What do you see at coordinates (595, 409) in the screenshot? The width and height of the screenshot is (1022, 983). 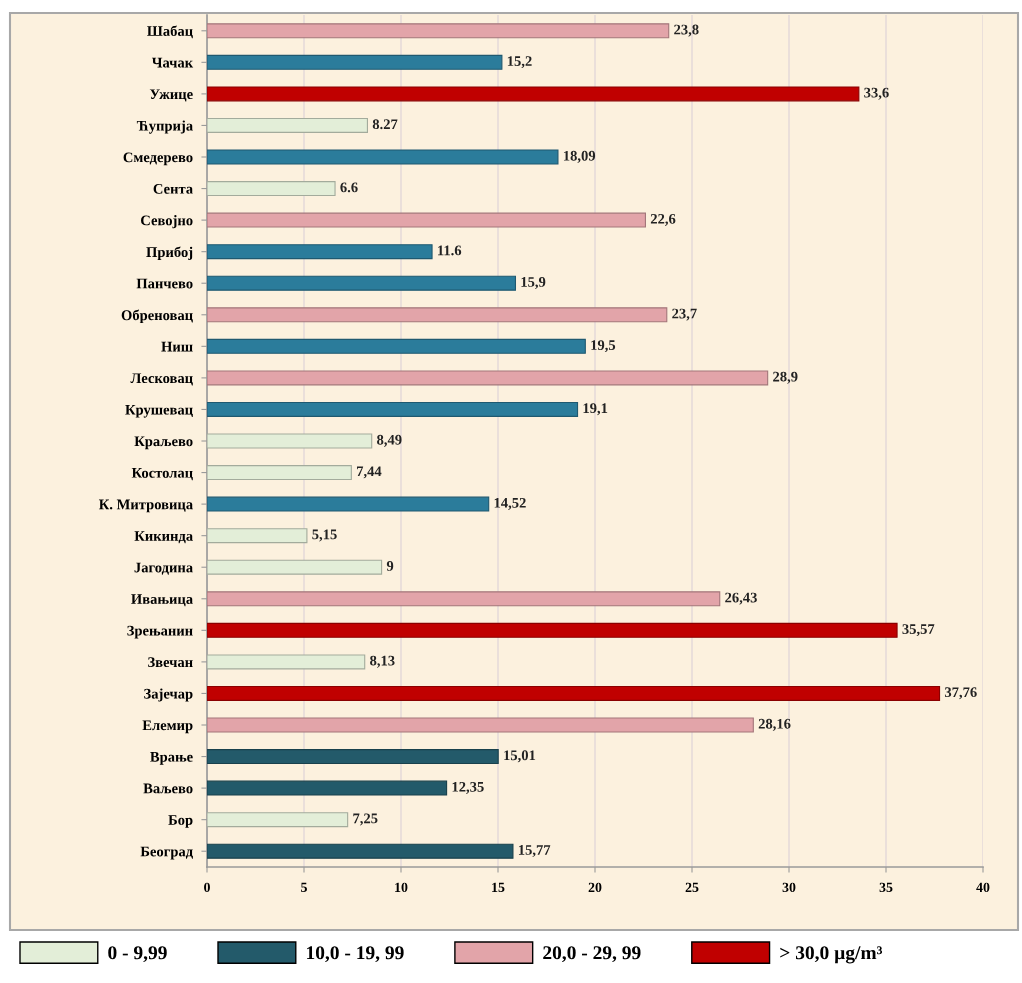 I see `data-label: 19,1` at bounding box center [595, 409].